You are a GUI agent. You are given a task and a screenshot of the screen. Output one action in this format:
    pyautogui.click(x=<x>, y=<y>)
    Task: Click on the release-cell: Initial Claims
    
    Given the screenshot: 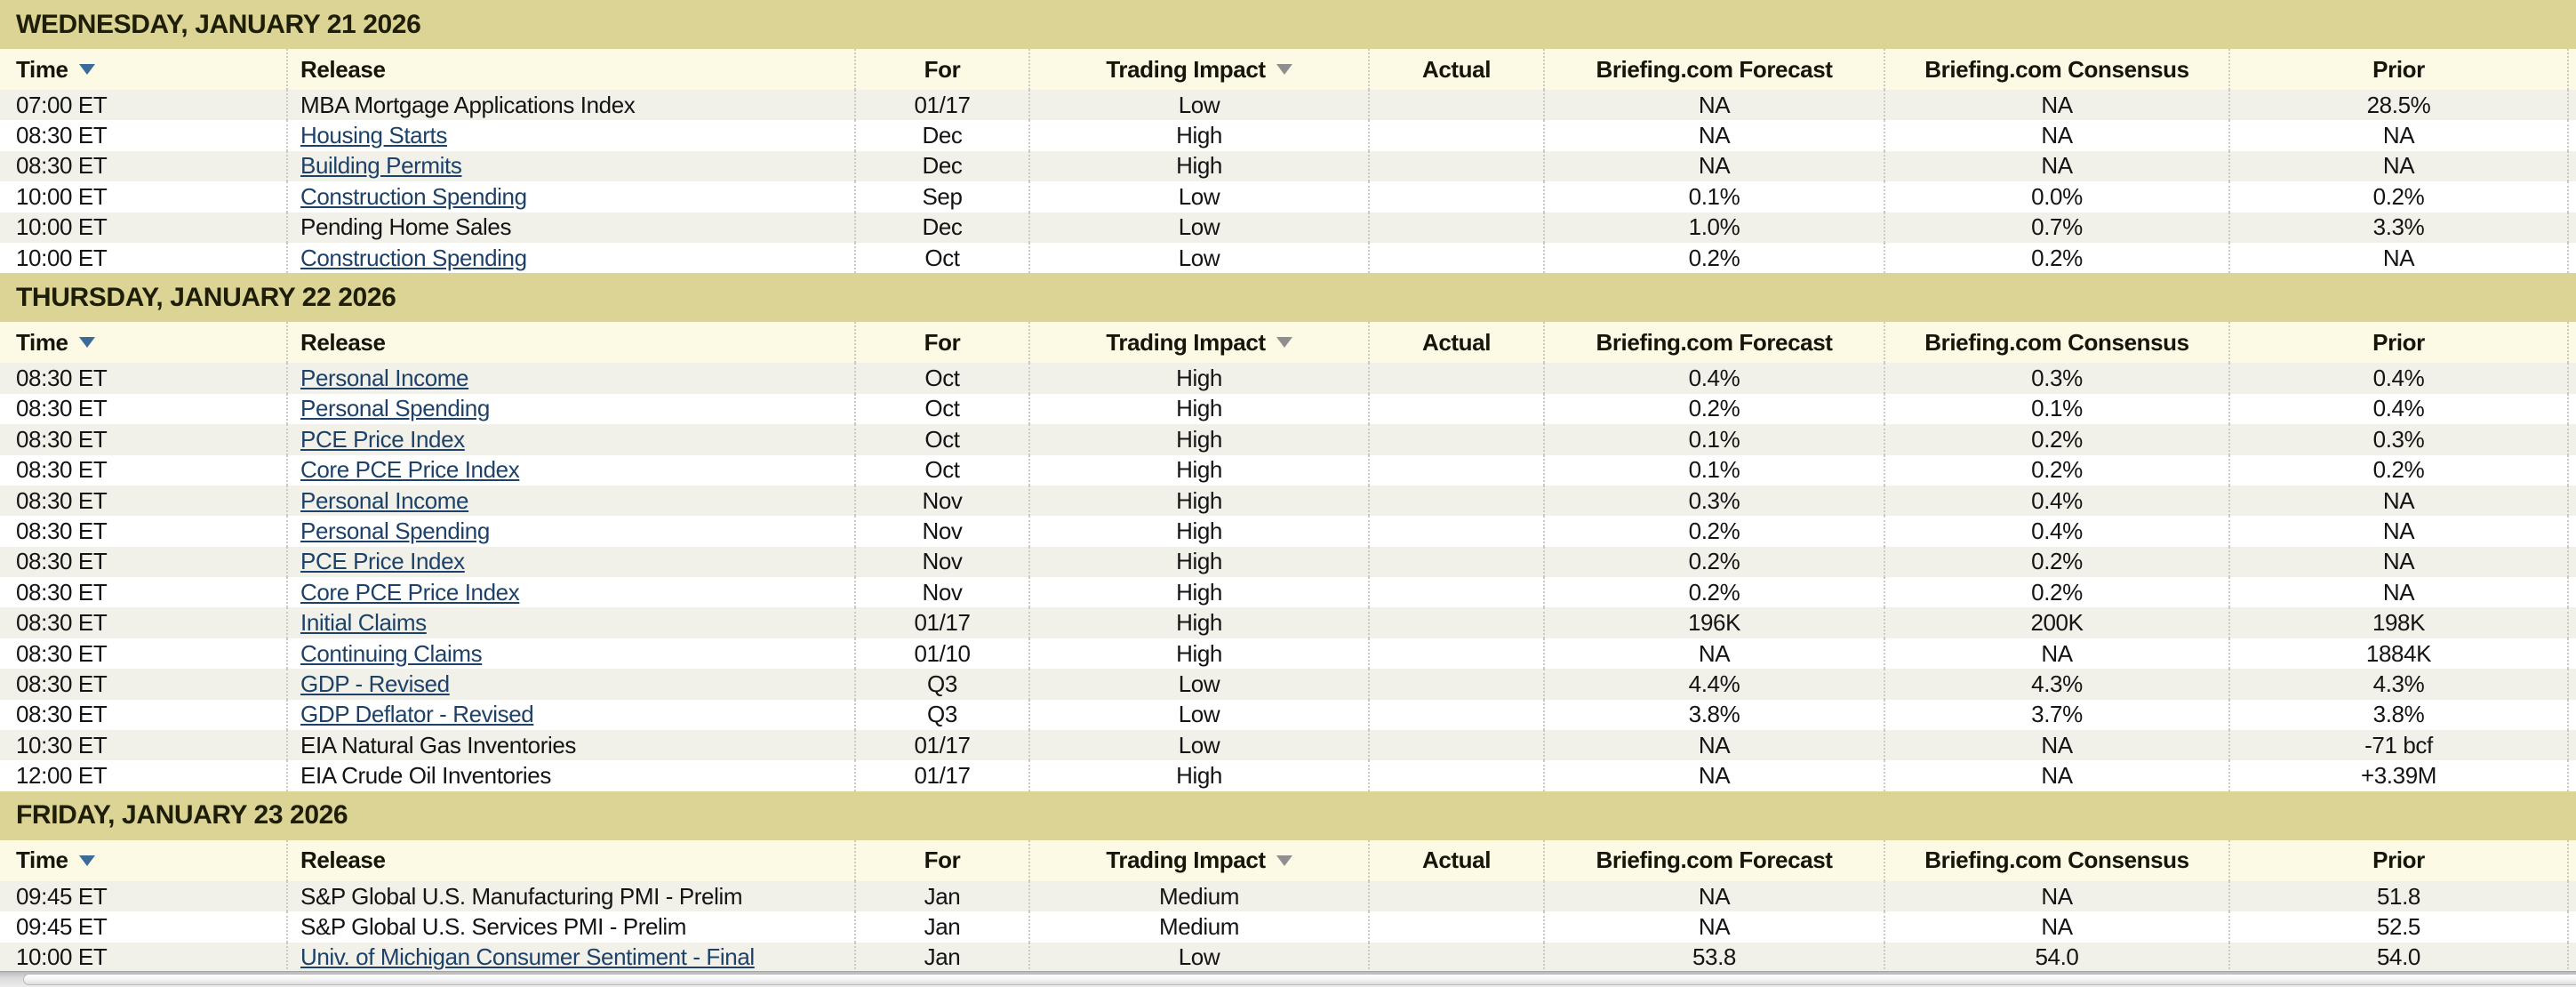 What is the action you would take?
    pyautogui.click(x=570, y=622)
    